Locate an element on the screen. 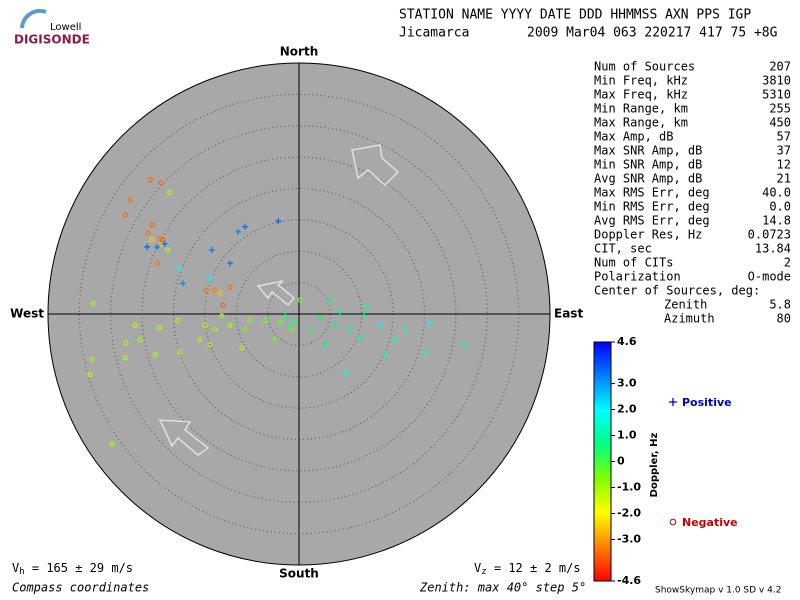  legend-positive: Positive is located at coordinates (707, 402).